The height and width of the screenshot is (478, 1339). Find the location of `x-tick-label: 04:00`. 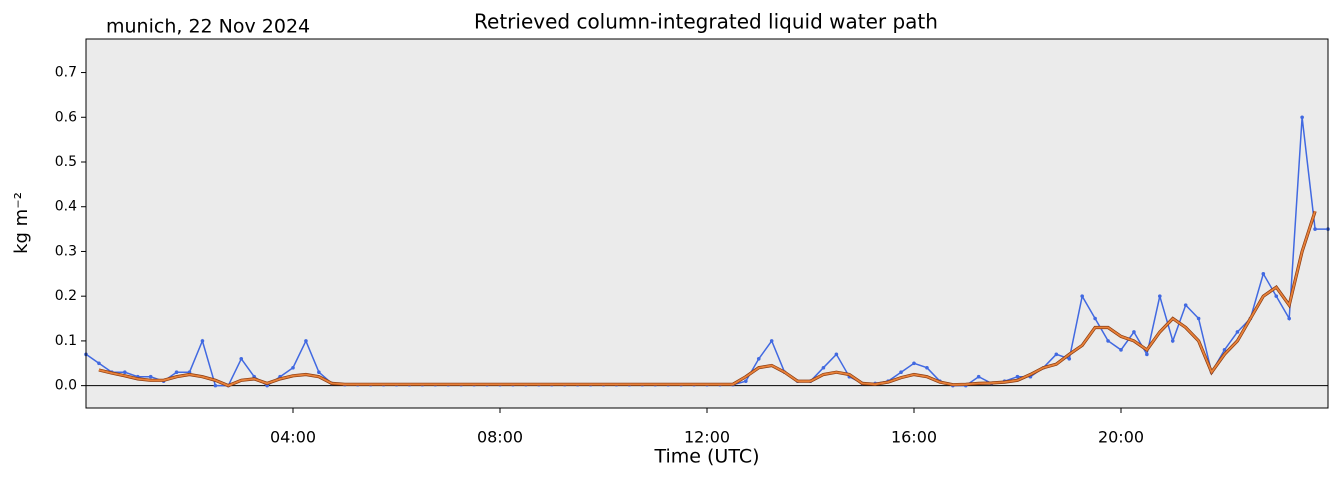

x-tick-label: 04:00 is located at coordinates (293, 437).